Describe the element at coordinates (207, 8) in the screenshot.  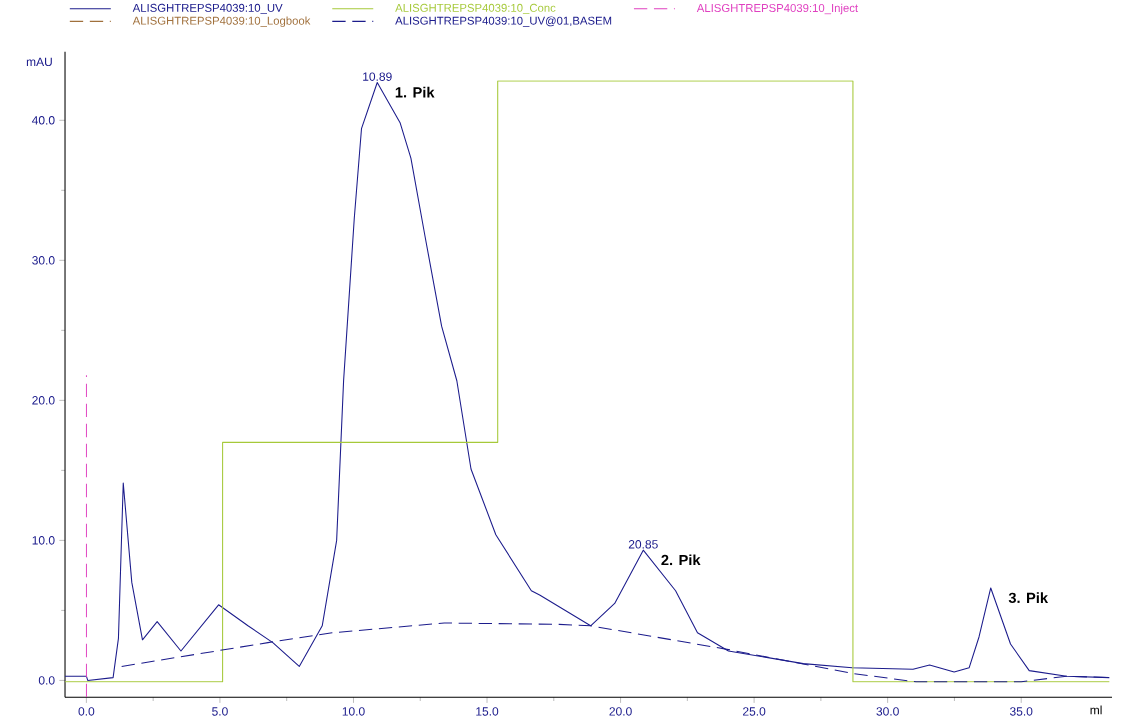
I see `legend-label: ALISGHTREPSP4039:10_UV` at that location.